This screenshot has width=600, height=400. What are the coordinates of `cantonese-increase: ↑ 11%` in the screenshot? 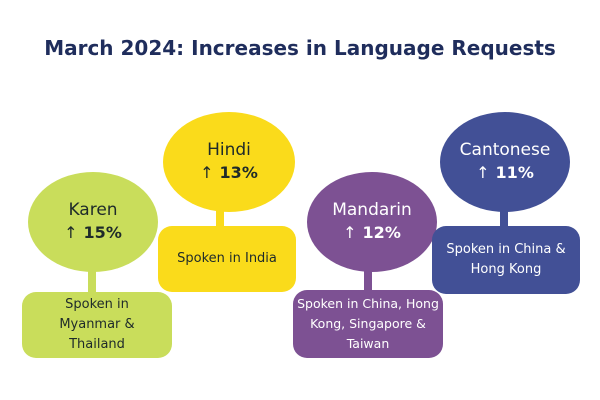 It's located at (505, 173).